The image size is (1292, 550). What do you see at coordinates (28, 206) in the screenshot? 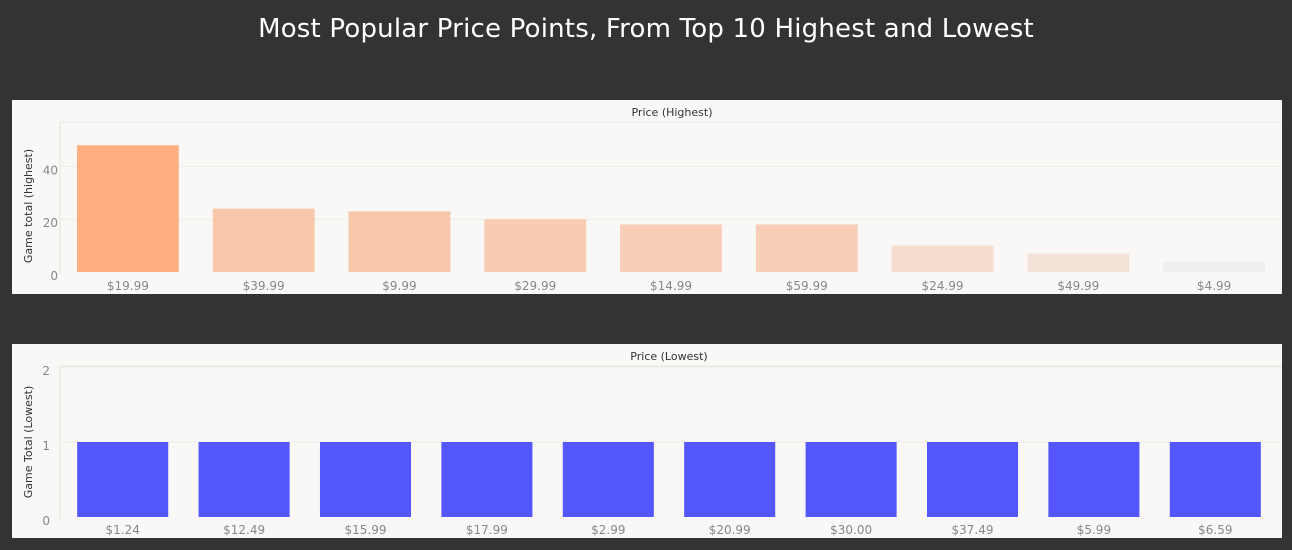
I see `chart-0-y-axis-label: Game total (highest)` at bounding box center [28, 206].